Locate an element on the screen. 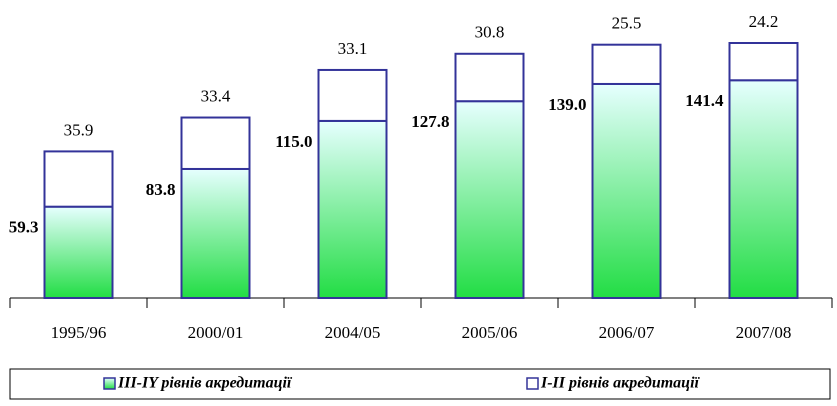 This screenshot has width=837, height=406. x-tick-label: 2005/06 is located at coordinates (490, 332).